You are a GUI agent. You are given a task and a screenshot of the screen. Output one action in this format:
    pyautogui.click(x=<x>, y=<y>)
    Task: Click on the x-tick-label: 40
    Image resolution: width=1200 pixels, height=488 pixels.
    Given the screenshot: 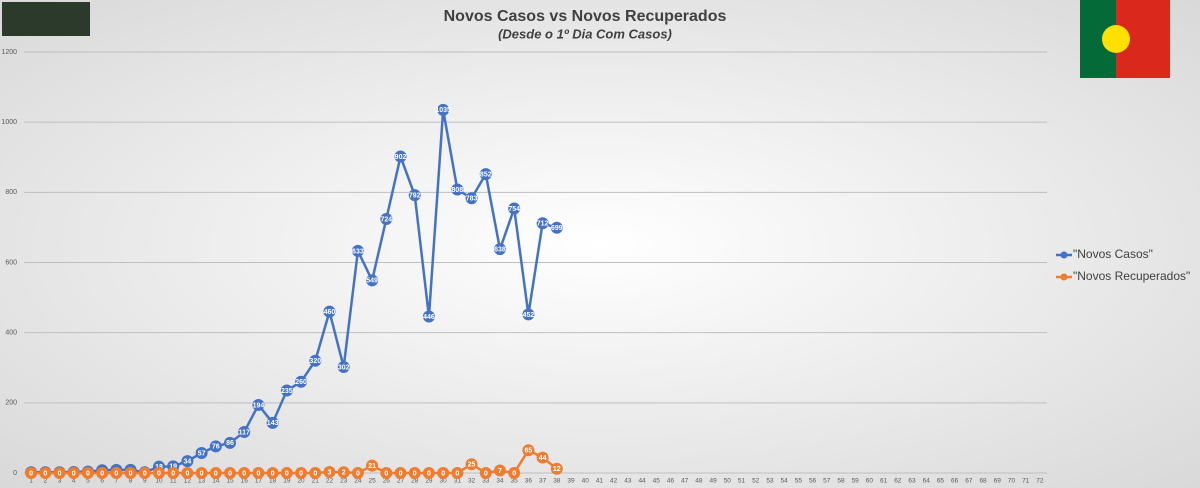 What is the action you would take?
    pyautogui.click(x=586, y=481)
    